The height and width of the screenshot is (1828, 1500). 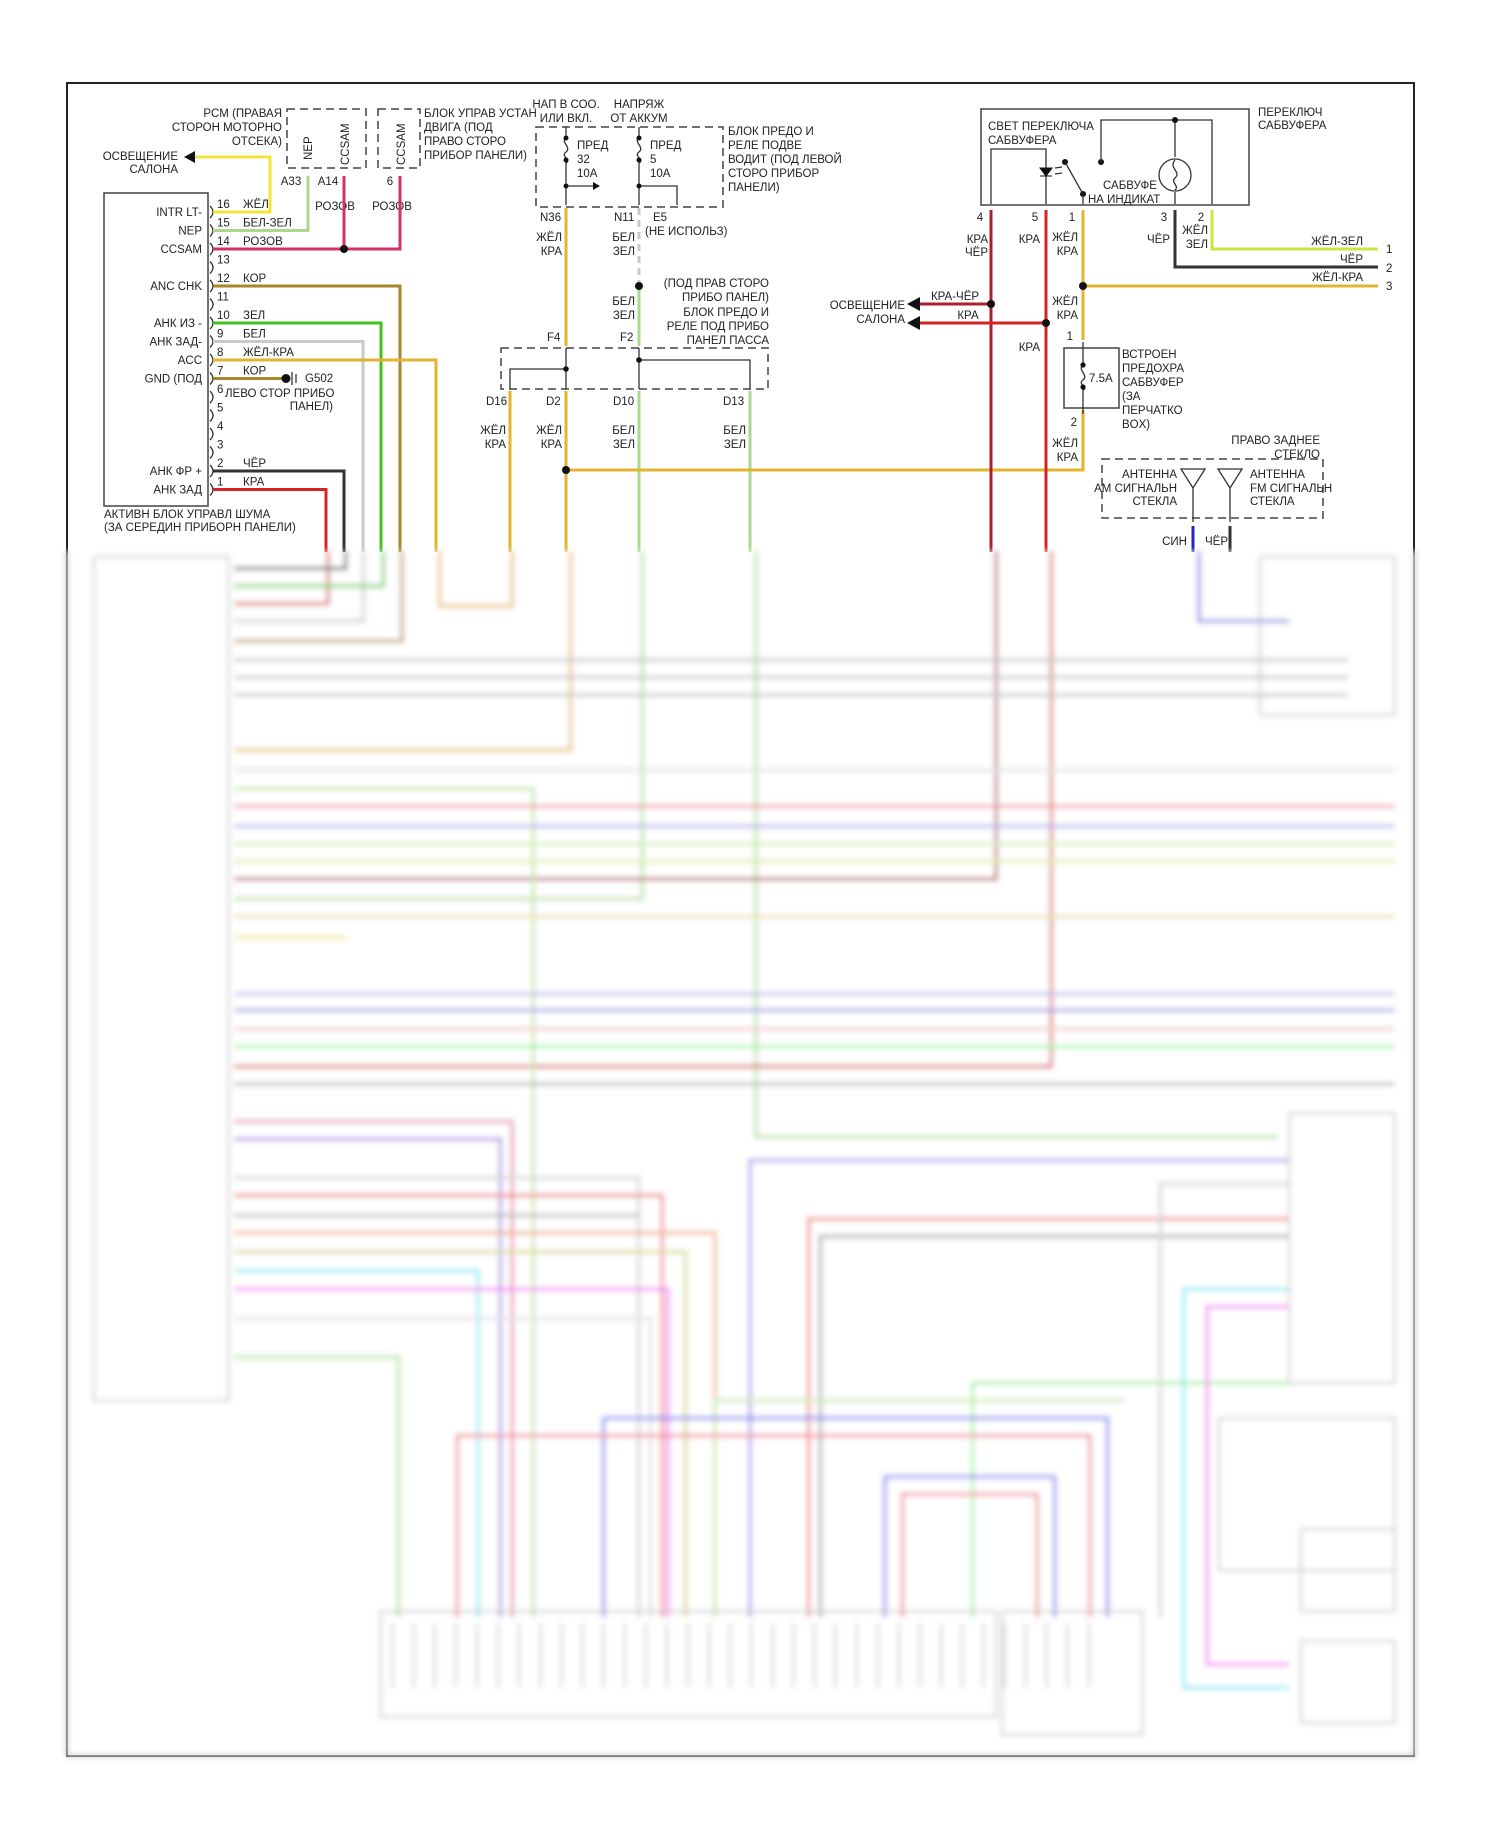 What do you see at coordinates (307, 213) in the screenshot?
I see `wire-pink` at bounding box center [307, 213].